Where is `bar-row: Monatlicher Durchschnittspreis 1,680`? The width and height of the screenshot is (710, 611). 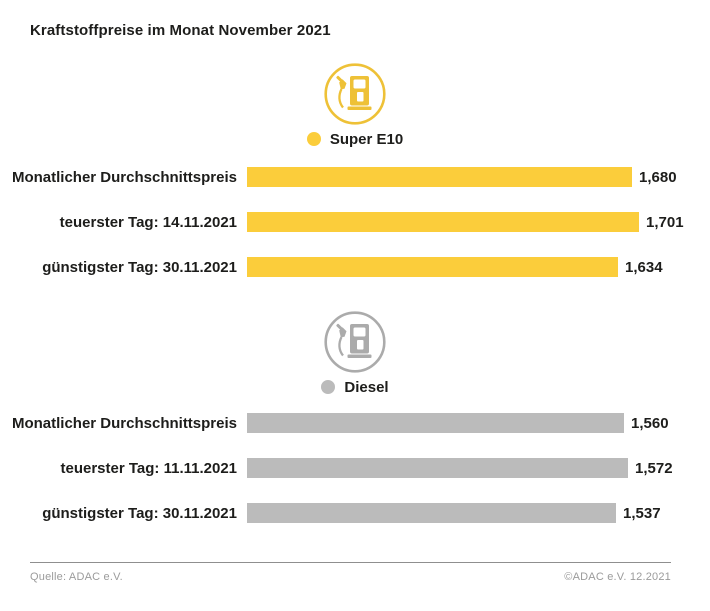
bar-row: Monatlicher Durchschnittspreis 1,680 is located at coordinates (355, 177).